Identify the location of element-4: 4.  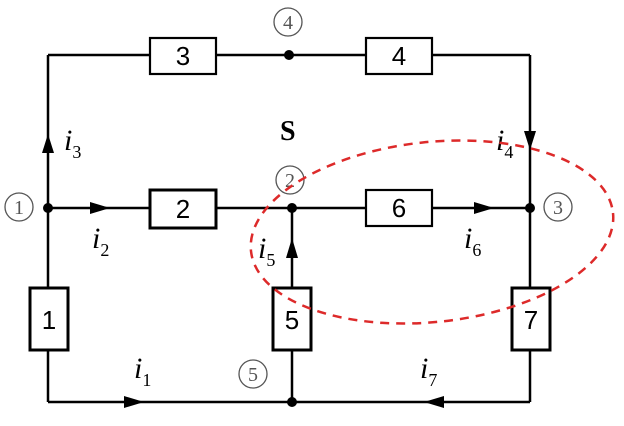
(399, 56).